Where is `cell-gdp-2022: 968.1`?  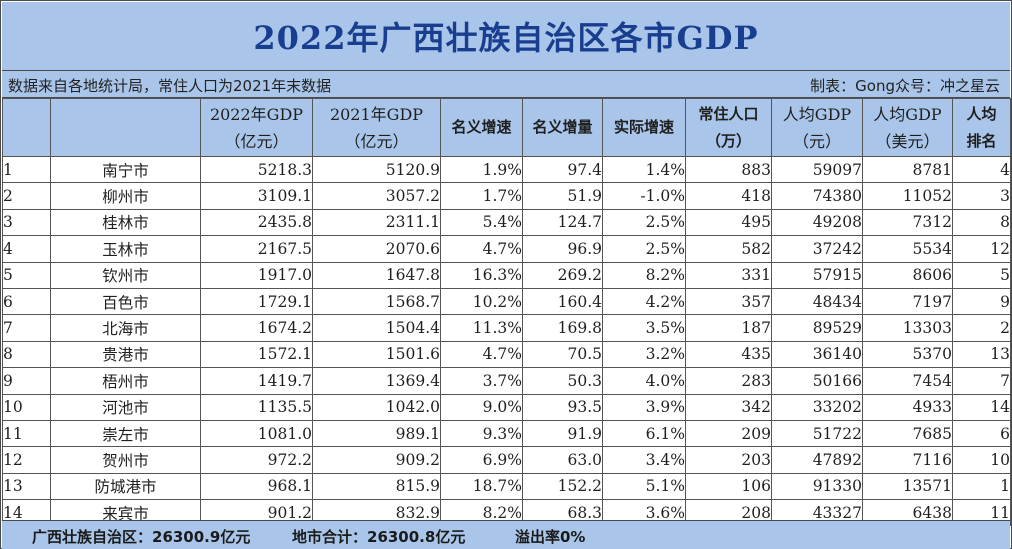
cell-gdp-2022: 968.1 is located at coordinates (256, 486).